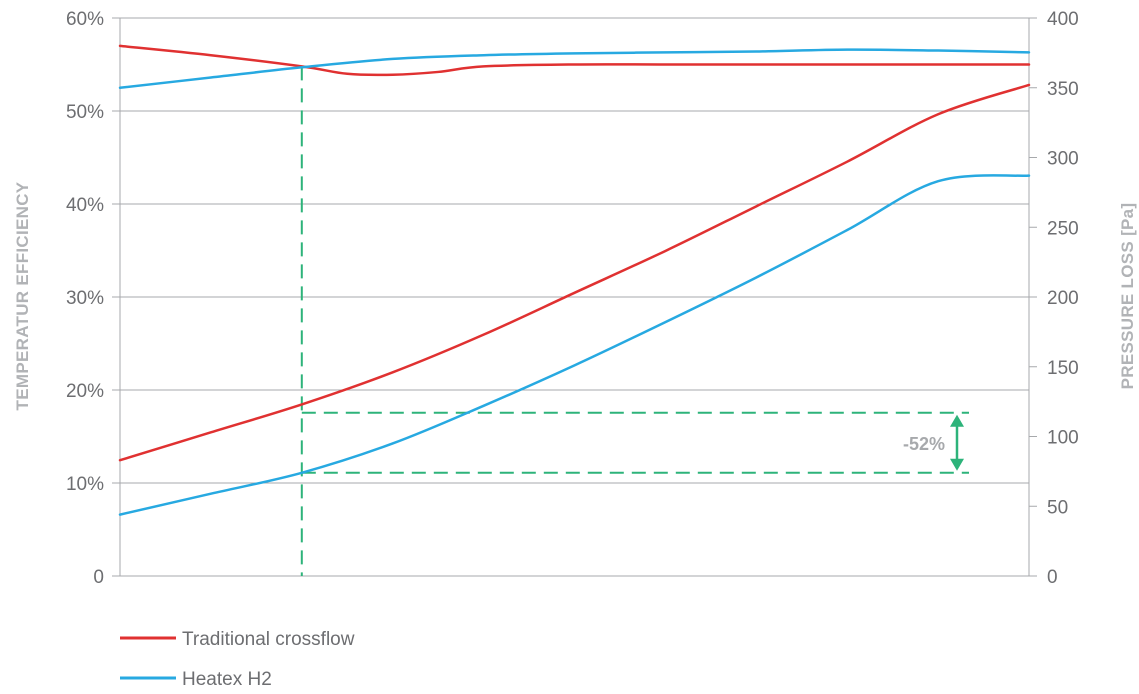  Describe the element at coordinates (1063, 19) in the screenshot. I see `right-tick-label: 400` at that location.